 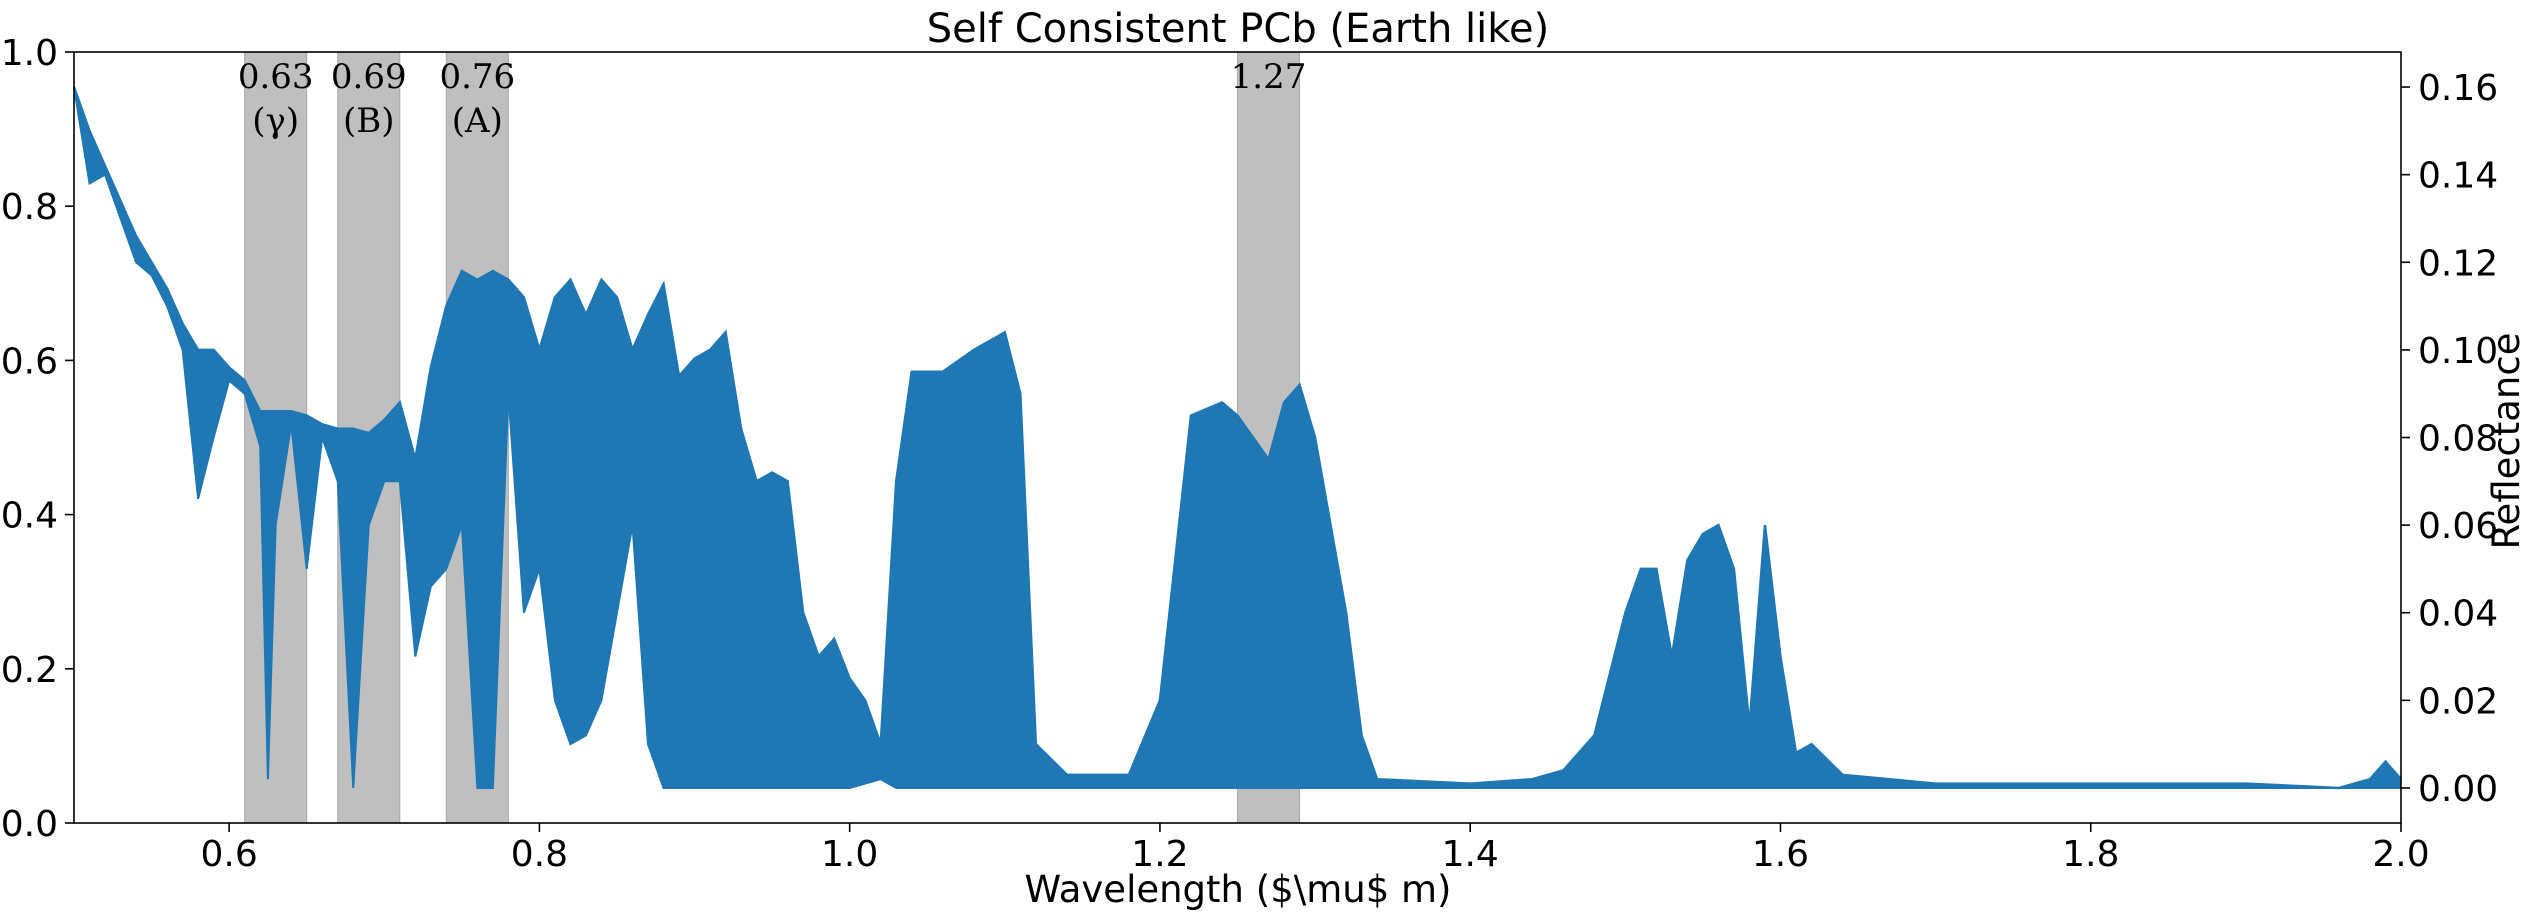 What do you see at coordinates (29, 207) in the screenshot?
I see `y-left-tick-label: 0.8` at bounding box center [29, 207].